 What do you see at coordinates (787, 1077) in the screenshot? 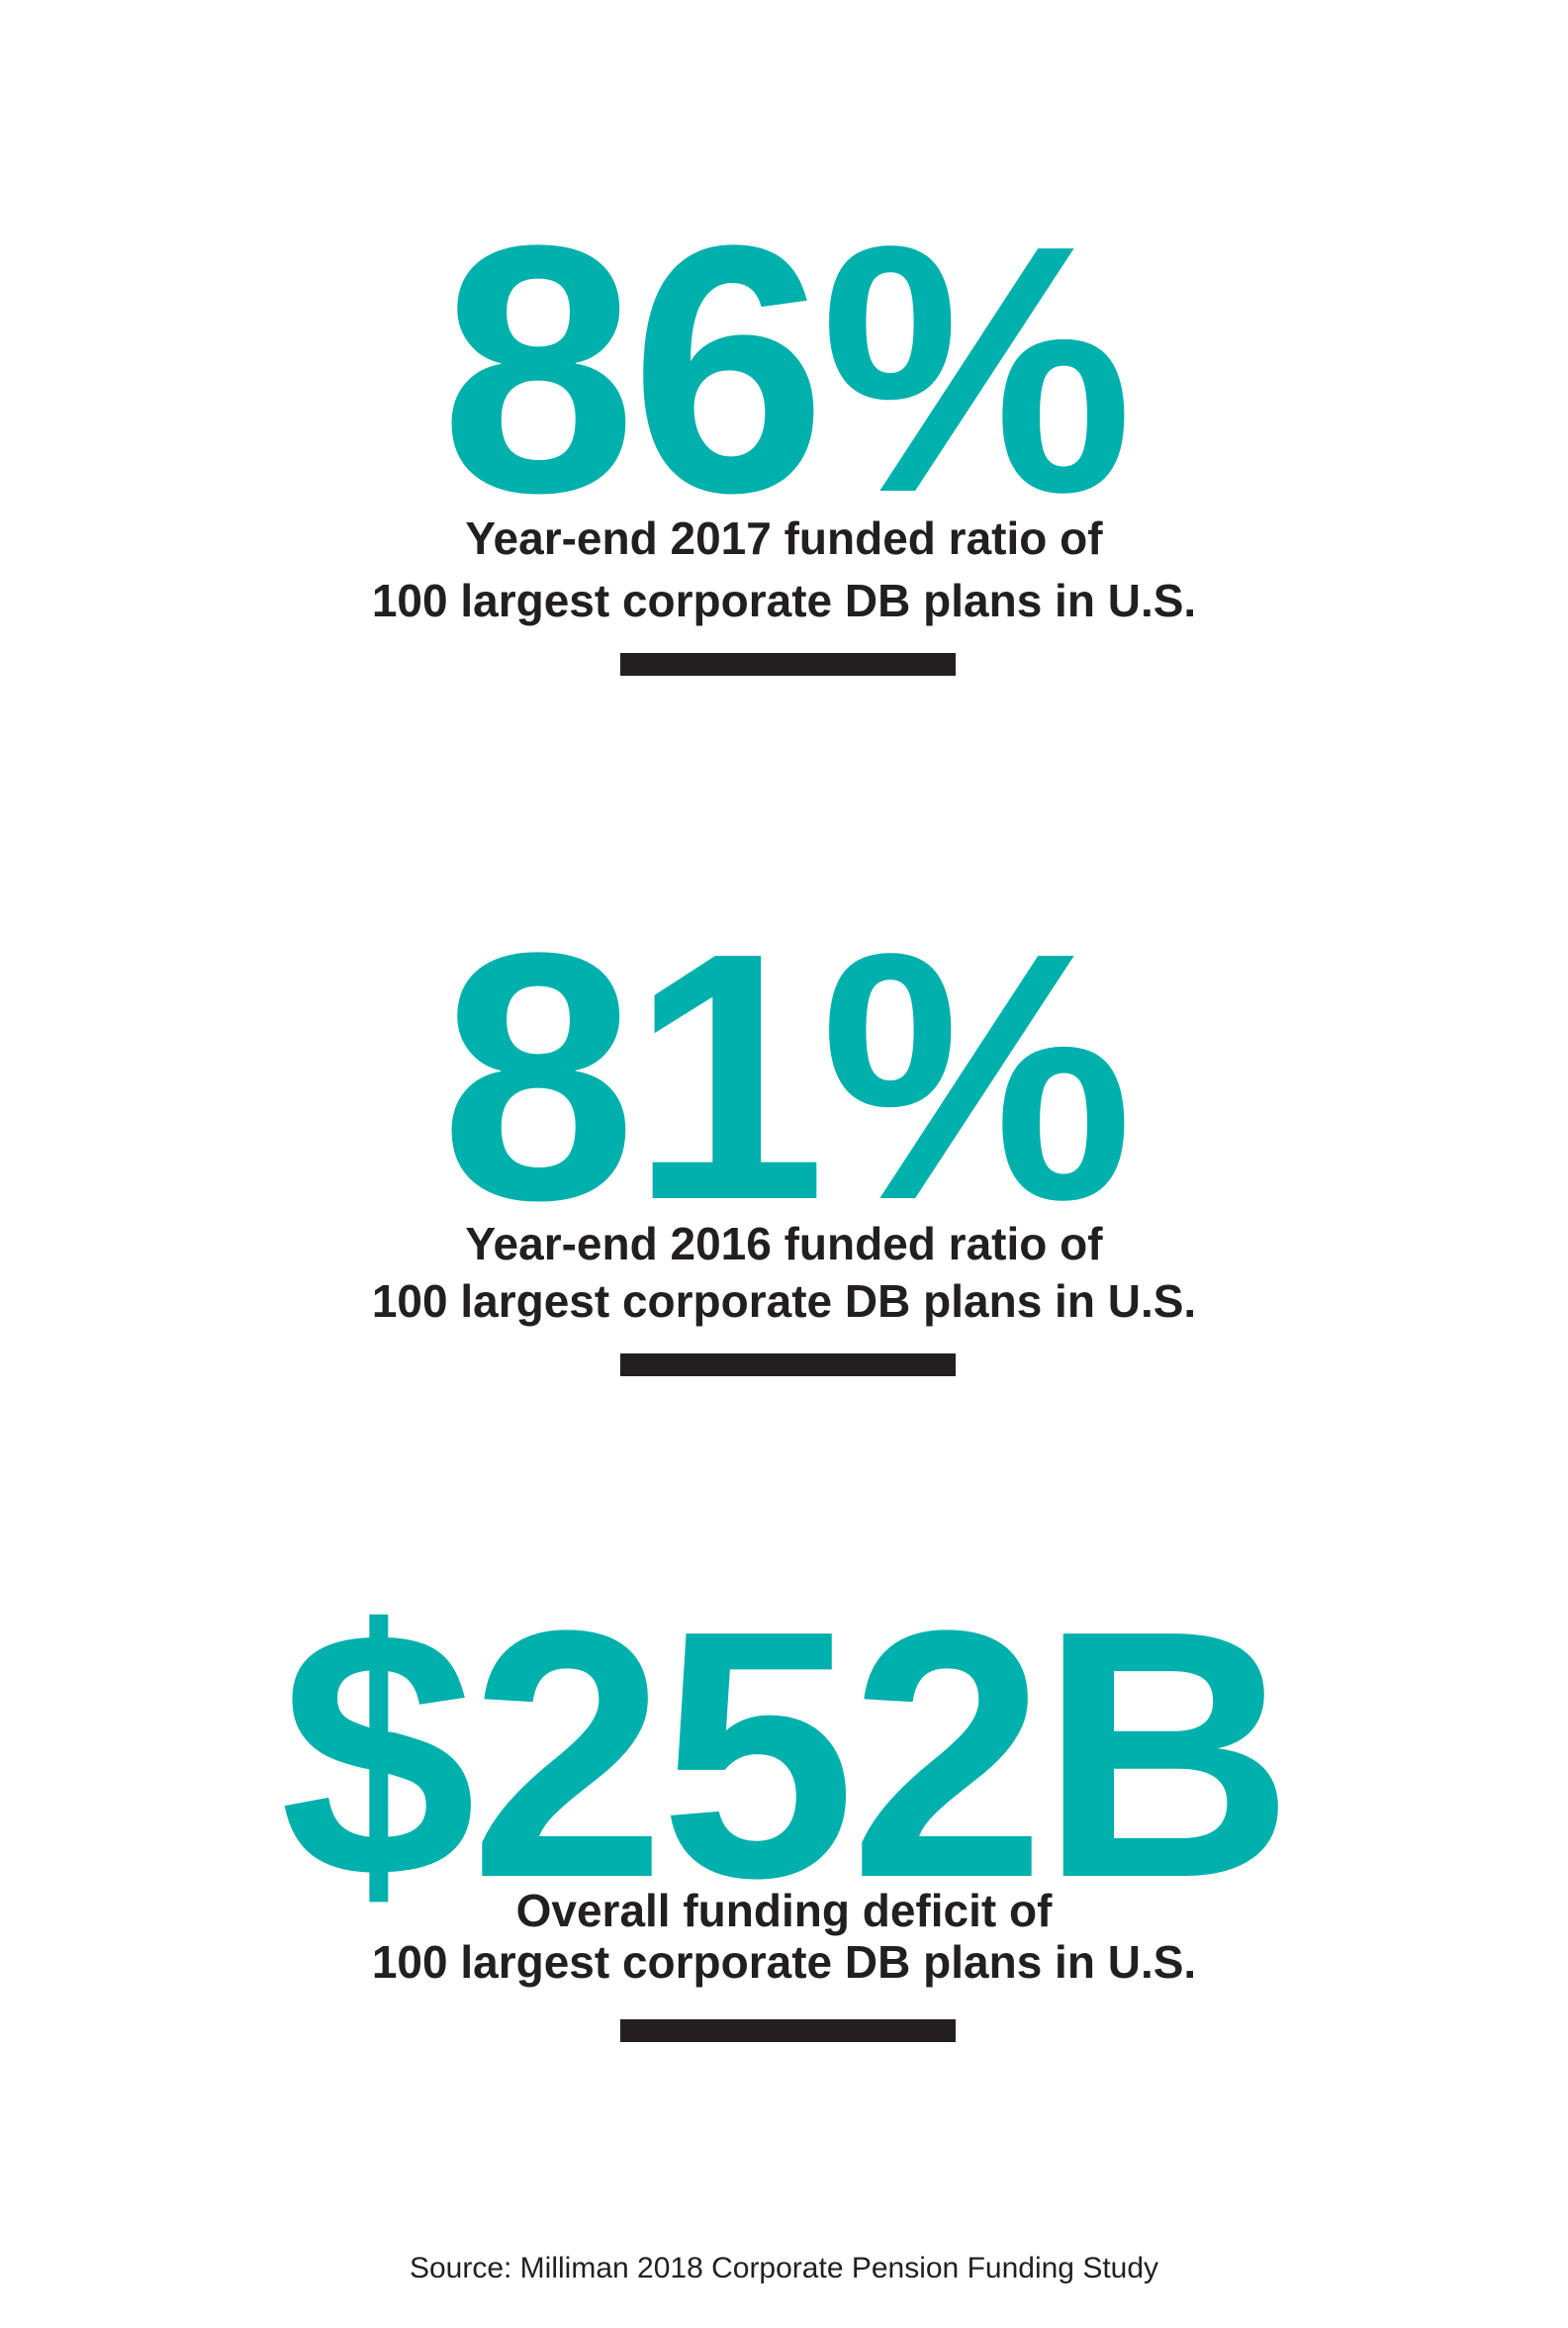
I see `stat-value: 81%` at bounding box center [787, 1077].